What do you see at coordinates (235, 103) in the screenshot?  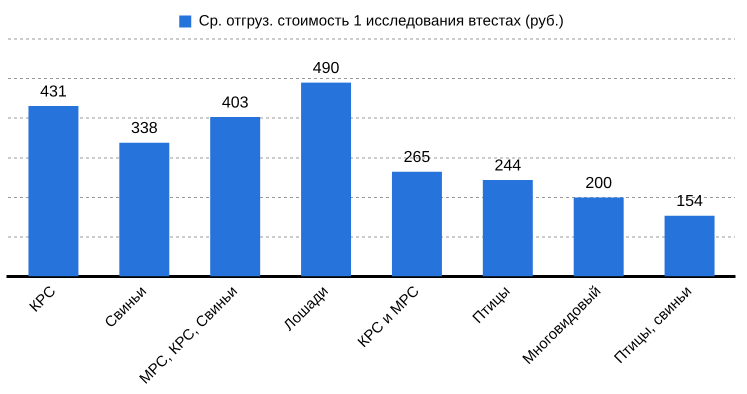 I see `data-label: 403` at bounding box center [235, 103].